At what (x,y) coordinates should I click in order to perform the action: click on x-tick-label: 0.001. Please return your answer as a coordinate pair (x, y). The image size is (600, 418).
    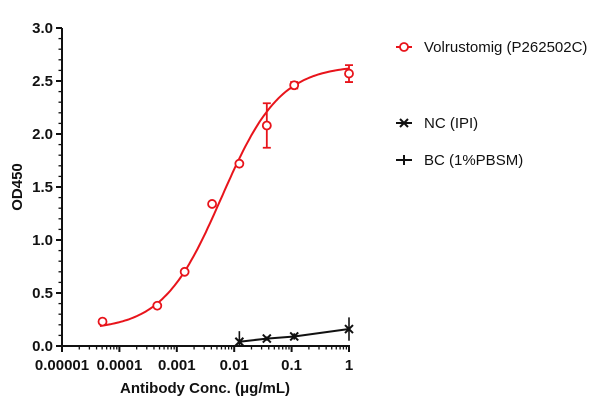
    Looking at the image, I should click on (177, 365).